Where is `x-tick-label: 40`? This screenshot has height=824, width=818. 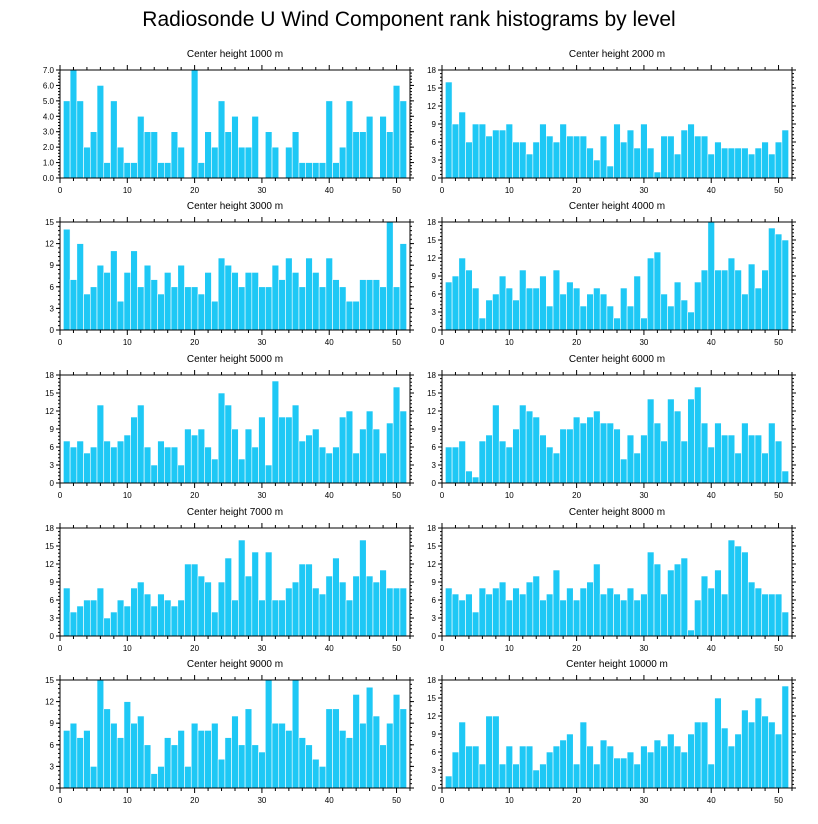 x-tick-label: 40 is located at coordinates (329, 342).